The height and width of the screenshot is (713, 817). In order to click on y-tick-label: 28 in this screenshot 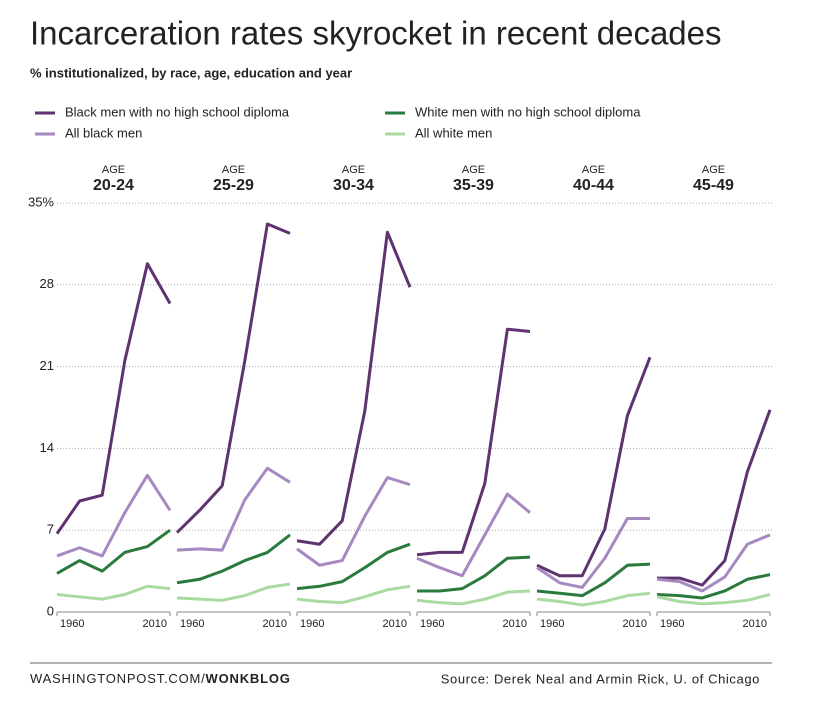, I will do `click(47, 283)`.